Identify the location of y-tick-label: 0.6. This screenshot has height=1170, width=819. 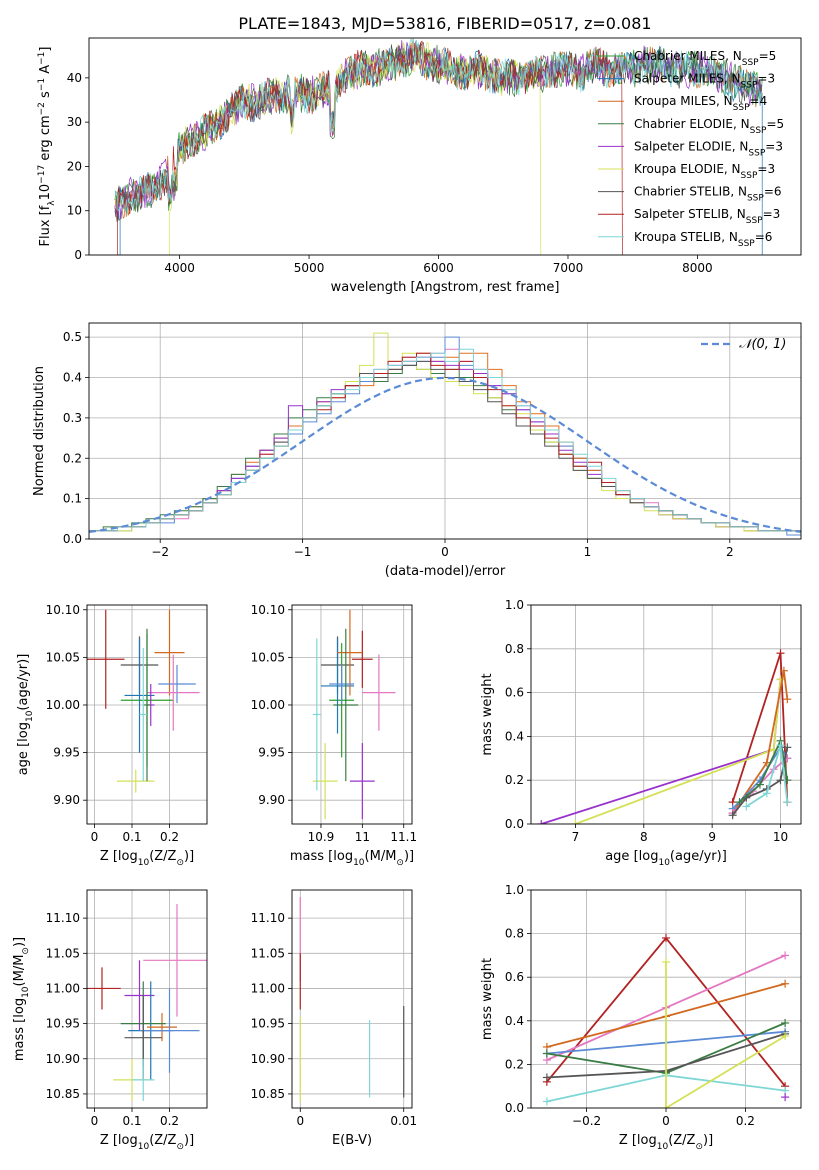
(514, 977).